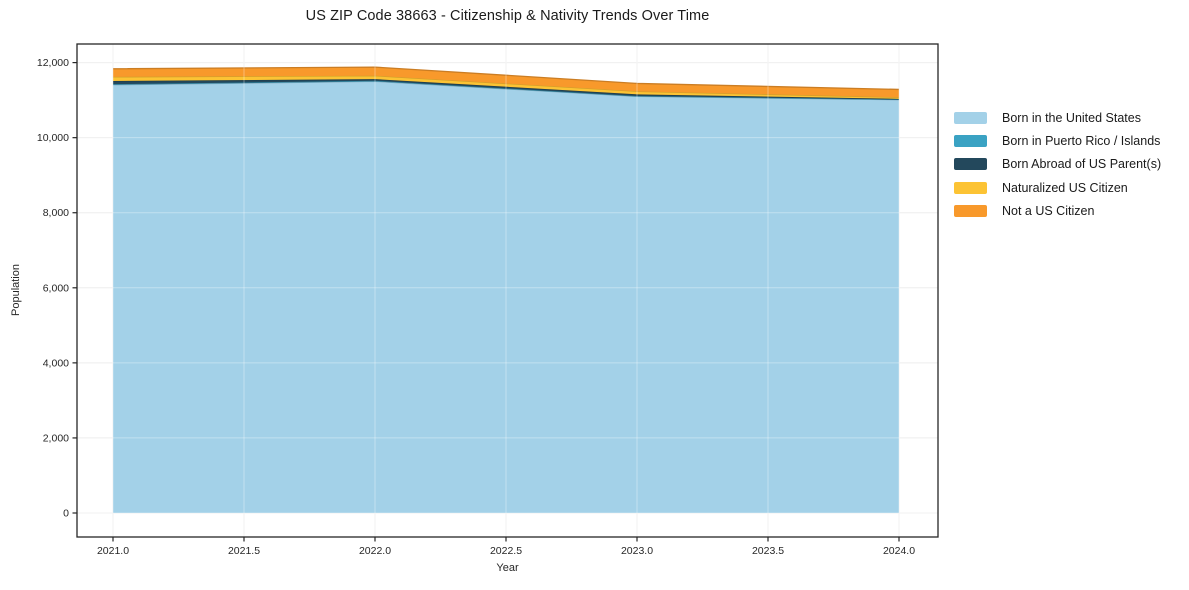  I want to click on x-tick-label: 2022.0, so click(375, 551).